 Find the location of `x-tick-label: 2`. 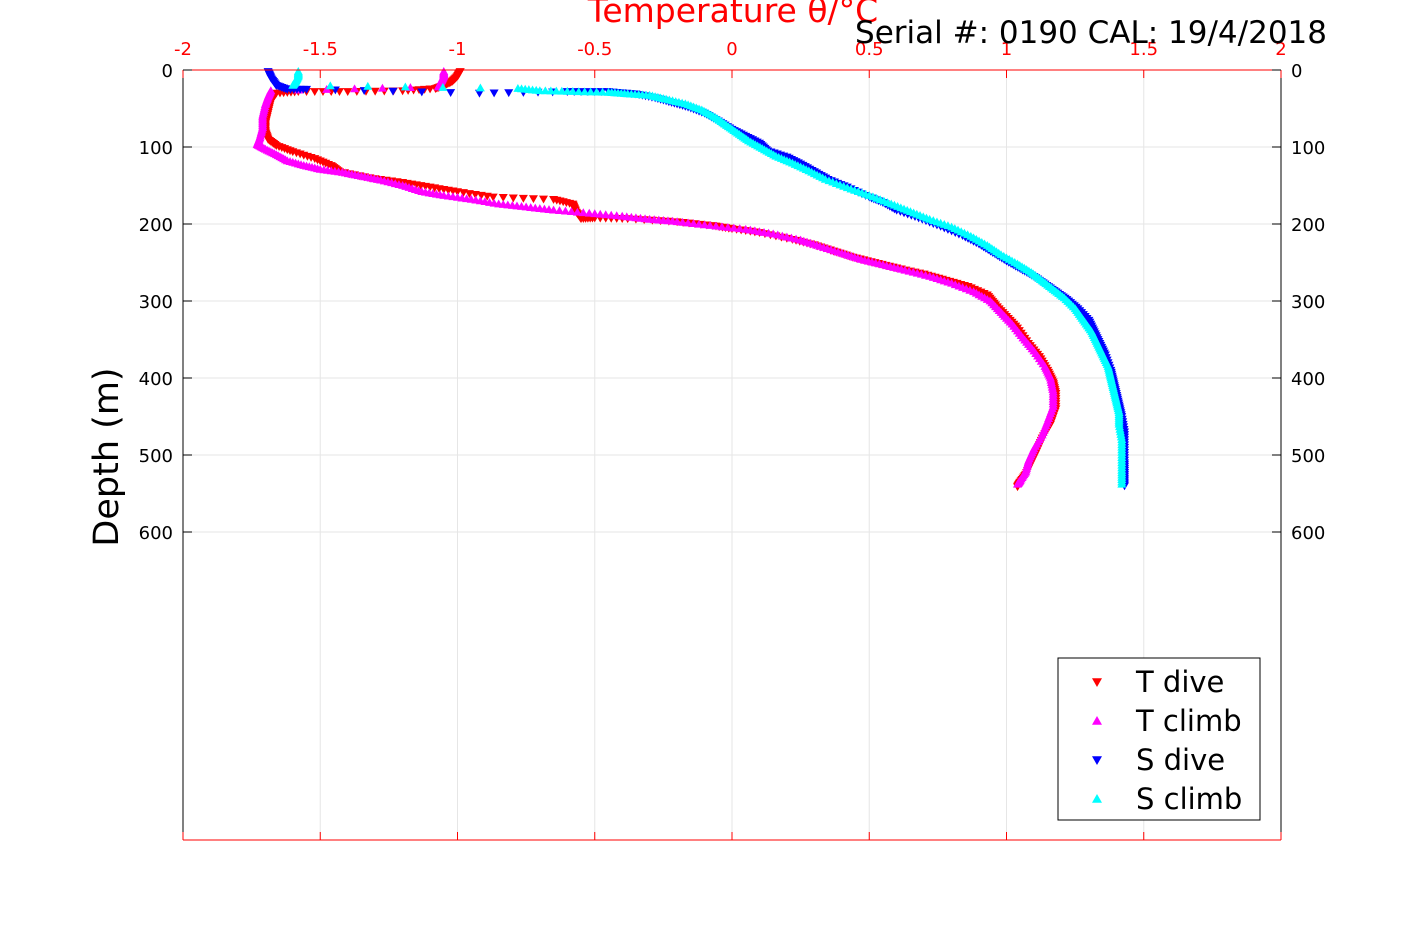

x-tick-label: 2 is located at coordinates (1280, 49).